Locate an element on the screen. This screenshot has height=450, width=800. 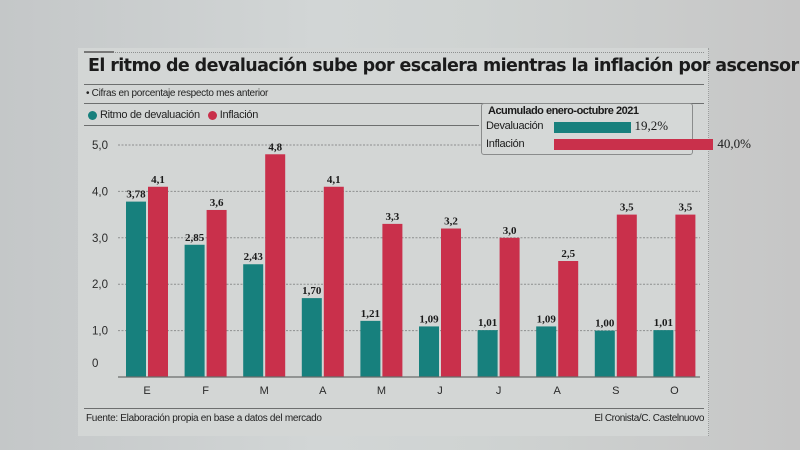
value-label-devaluation: 2,85 is located at coordinates (195, 238).